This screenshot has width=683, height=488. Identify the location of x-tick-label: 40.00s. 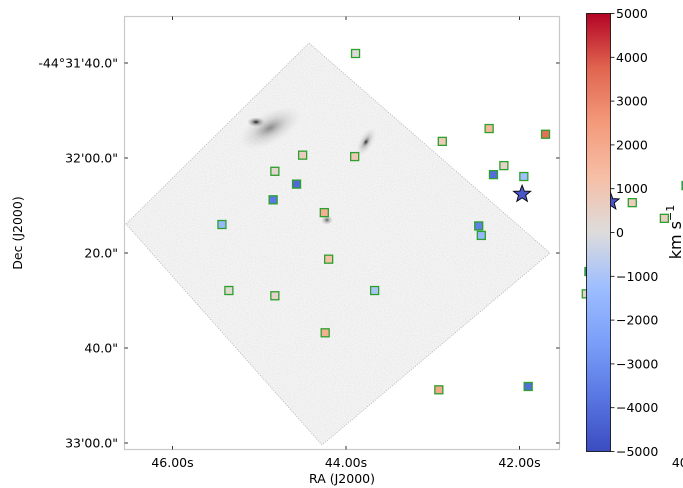
(677, 462).